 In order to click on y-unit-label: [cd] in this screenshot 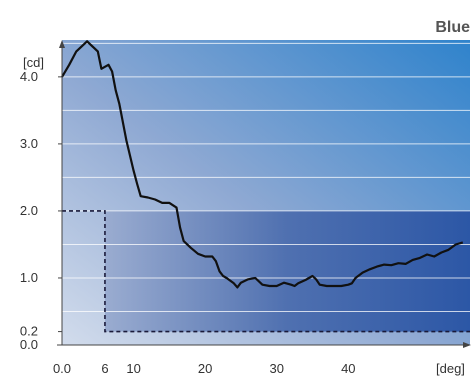, I will do `click(33, 62)`.